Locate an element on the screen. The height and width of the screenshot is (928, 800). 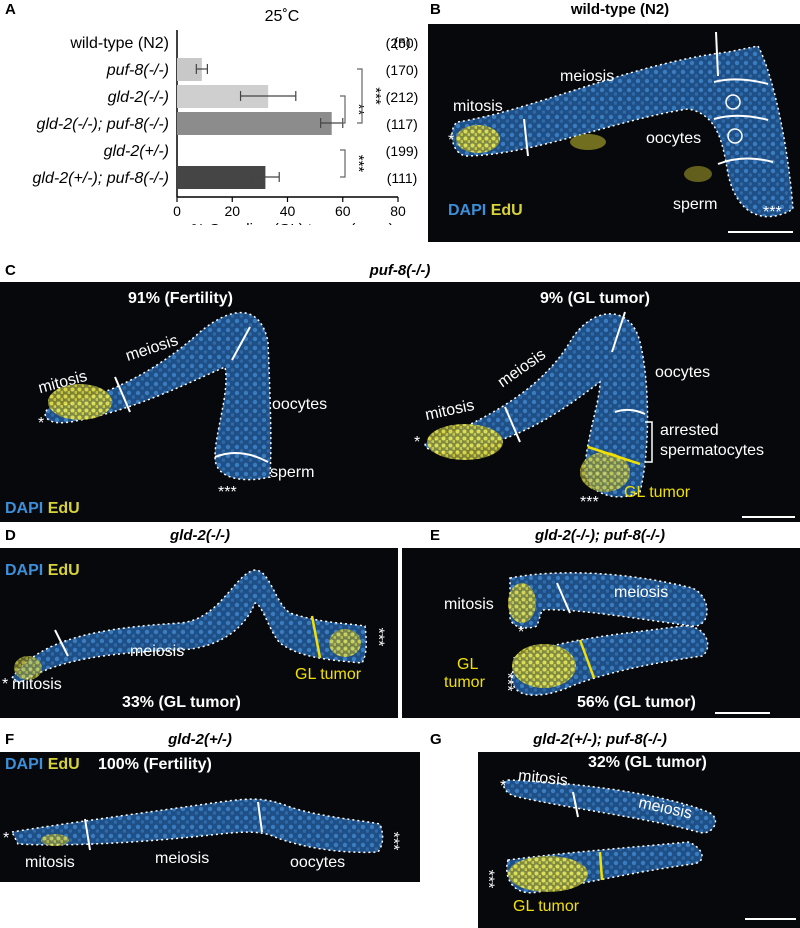
panel-g-proximal: *** is located at coordinates (488, 879).